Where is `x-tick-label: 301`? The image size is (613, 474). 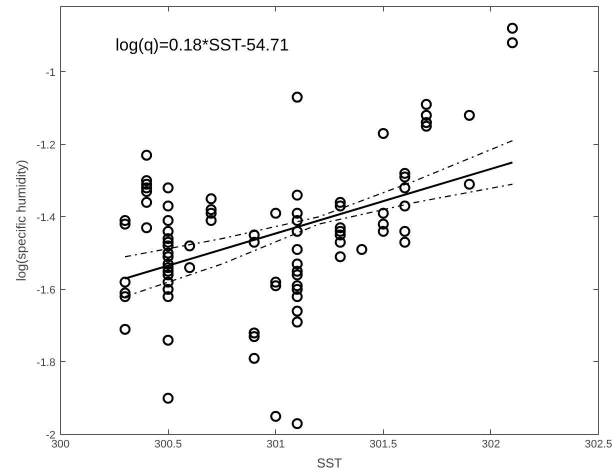
x-tick-label: 301 is located at coordinates (275, 444).